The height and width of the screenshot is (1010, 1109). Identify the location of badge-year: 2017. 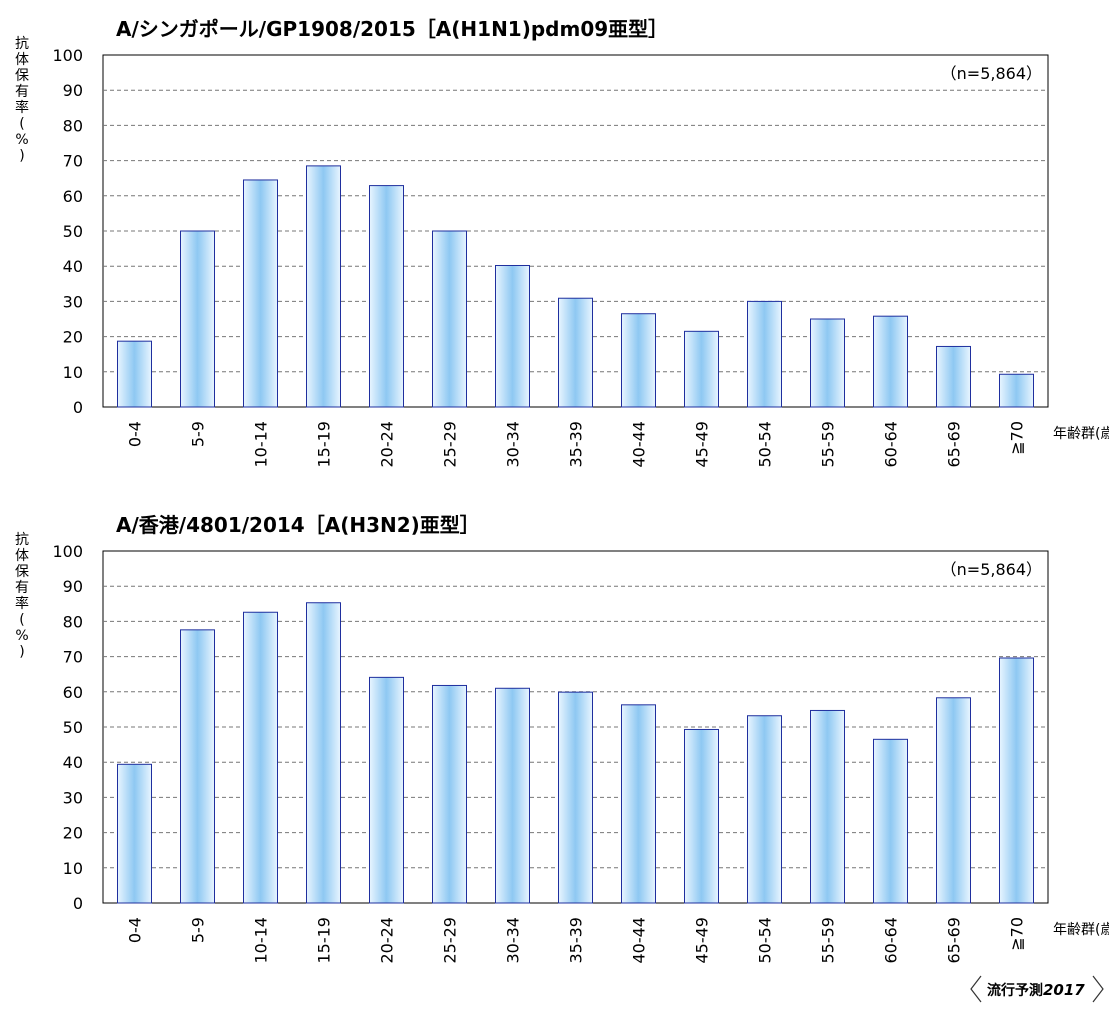
(1064, 990).